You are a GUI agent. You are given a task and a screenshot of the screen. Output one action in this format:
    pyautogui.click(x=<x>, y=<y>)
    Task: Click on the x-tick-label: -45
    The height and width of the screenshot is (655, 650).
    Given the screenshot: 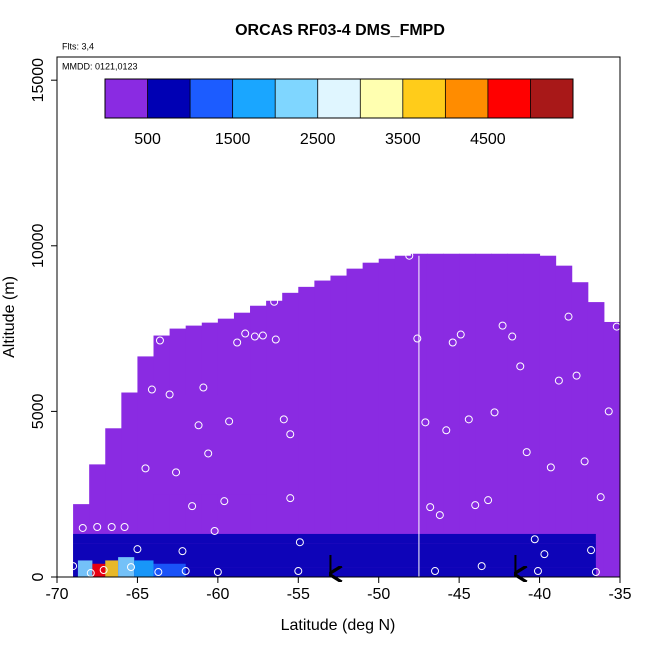 What is the action you would take?
    pyautogui.click(x=459, y=594)
    